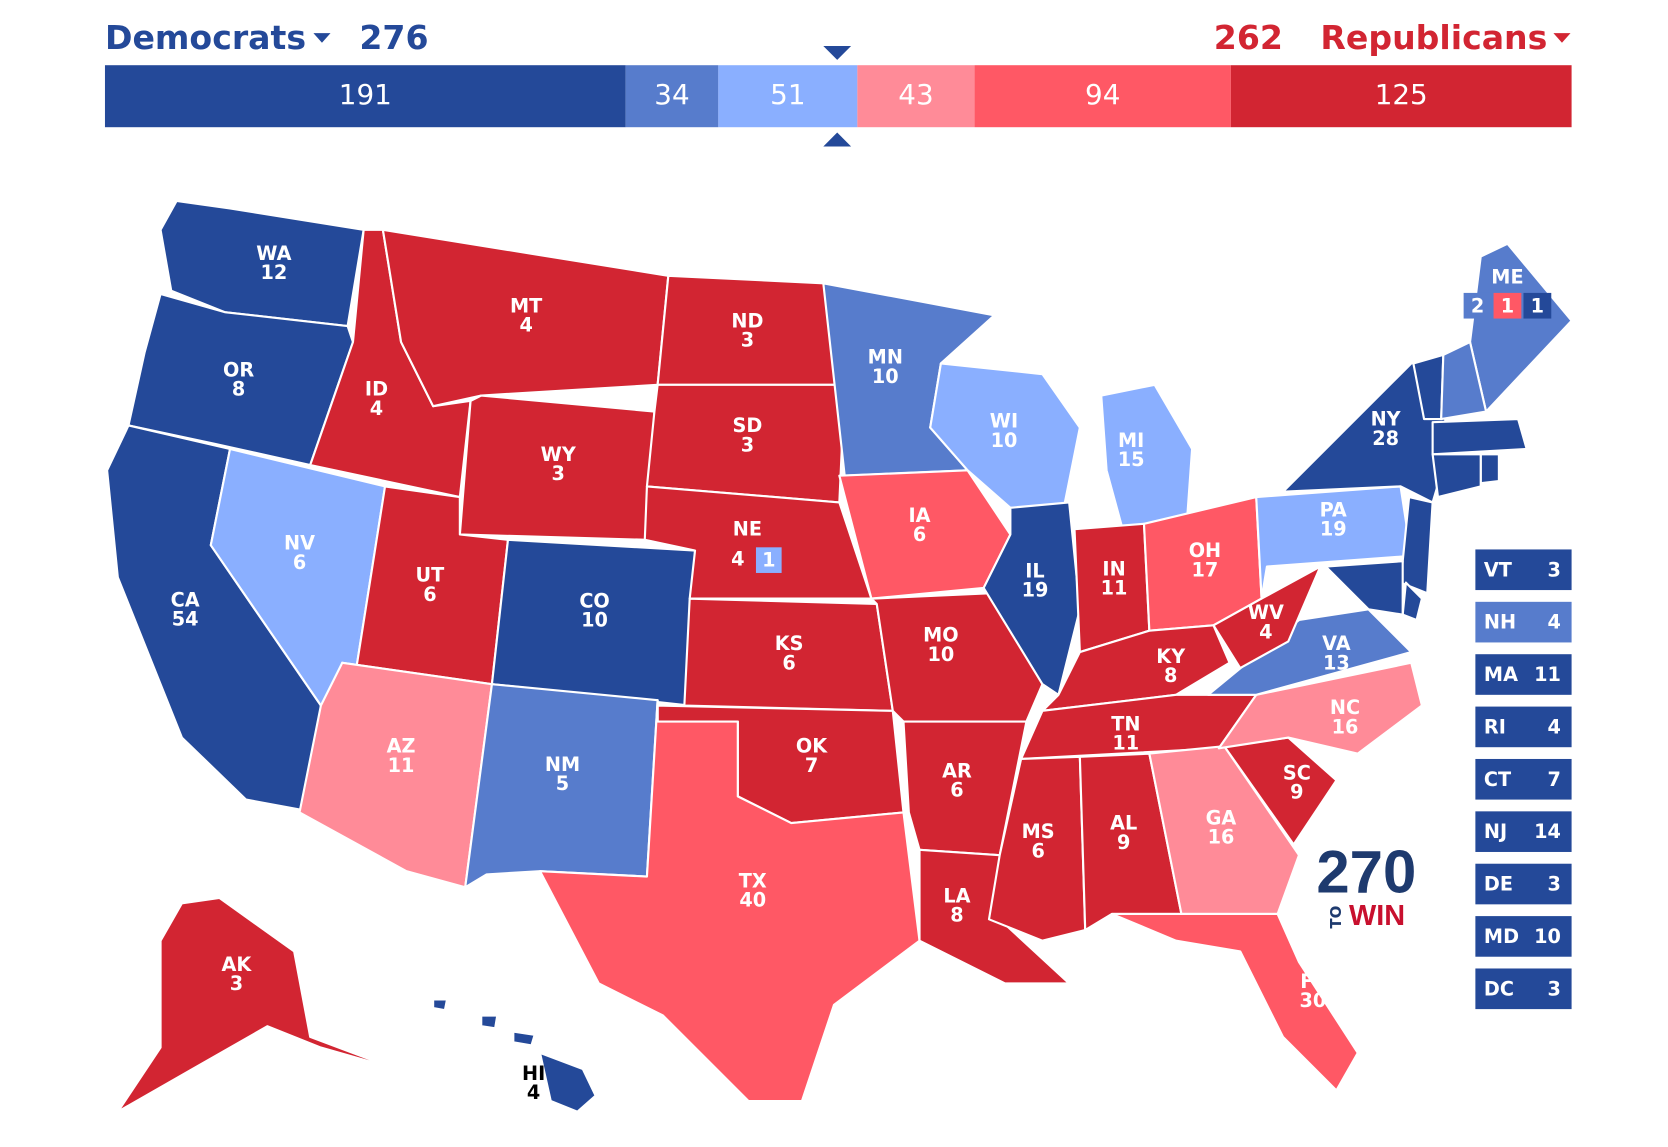  Describe the element at coordinates (185, 599) in the screenshot. I see `state-label: CA` at that location.